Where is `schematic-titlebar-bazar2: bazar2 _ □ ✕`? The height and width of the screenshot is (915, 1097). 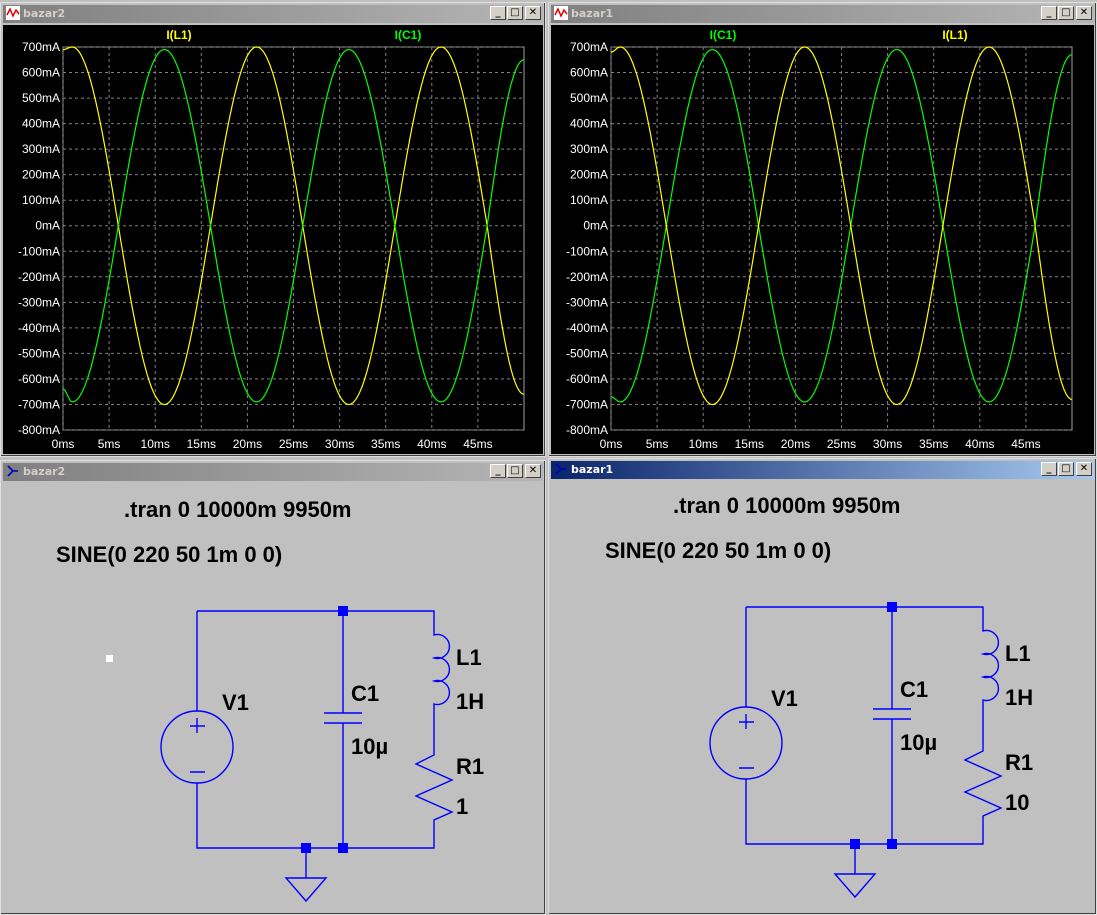 schematic-titlebar-bazar2: bazar2 _ □ ✕ is located at coordinates (273, 472).